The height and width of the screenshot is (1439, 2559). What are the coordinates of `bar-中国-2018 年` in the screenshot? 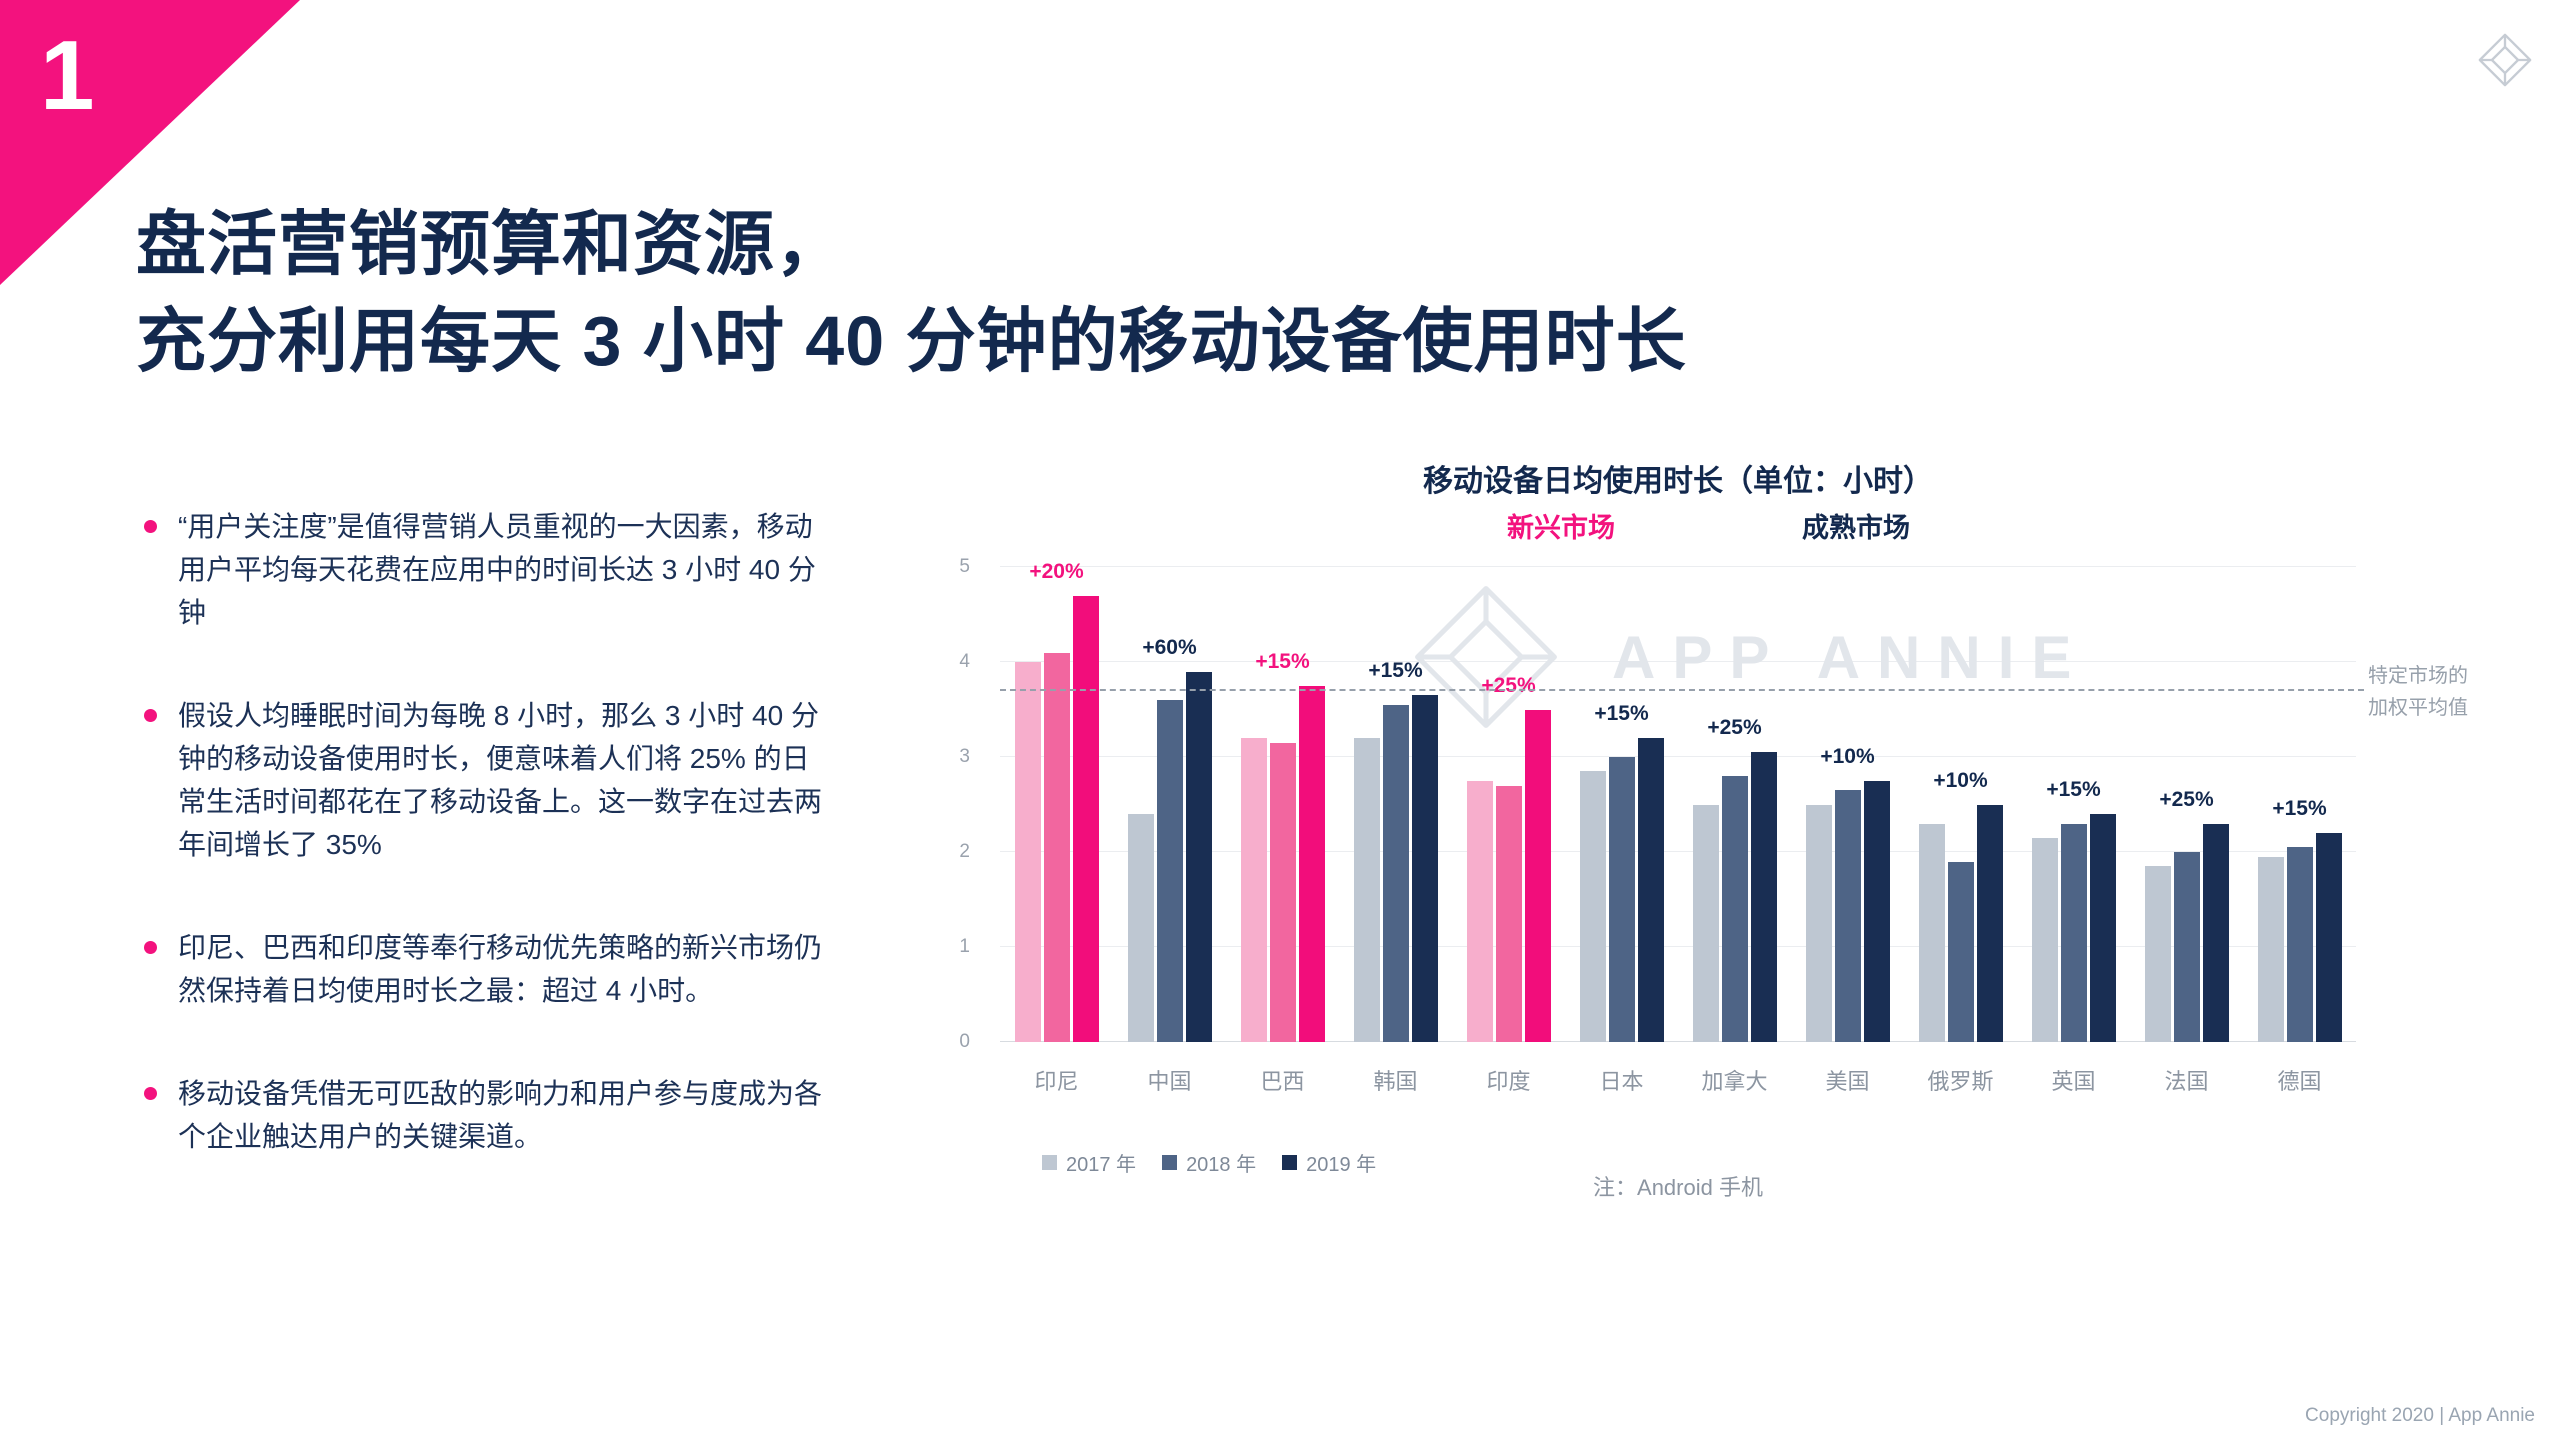 It's located at (1169, 871).